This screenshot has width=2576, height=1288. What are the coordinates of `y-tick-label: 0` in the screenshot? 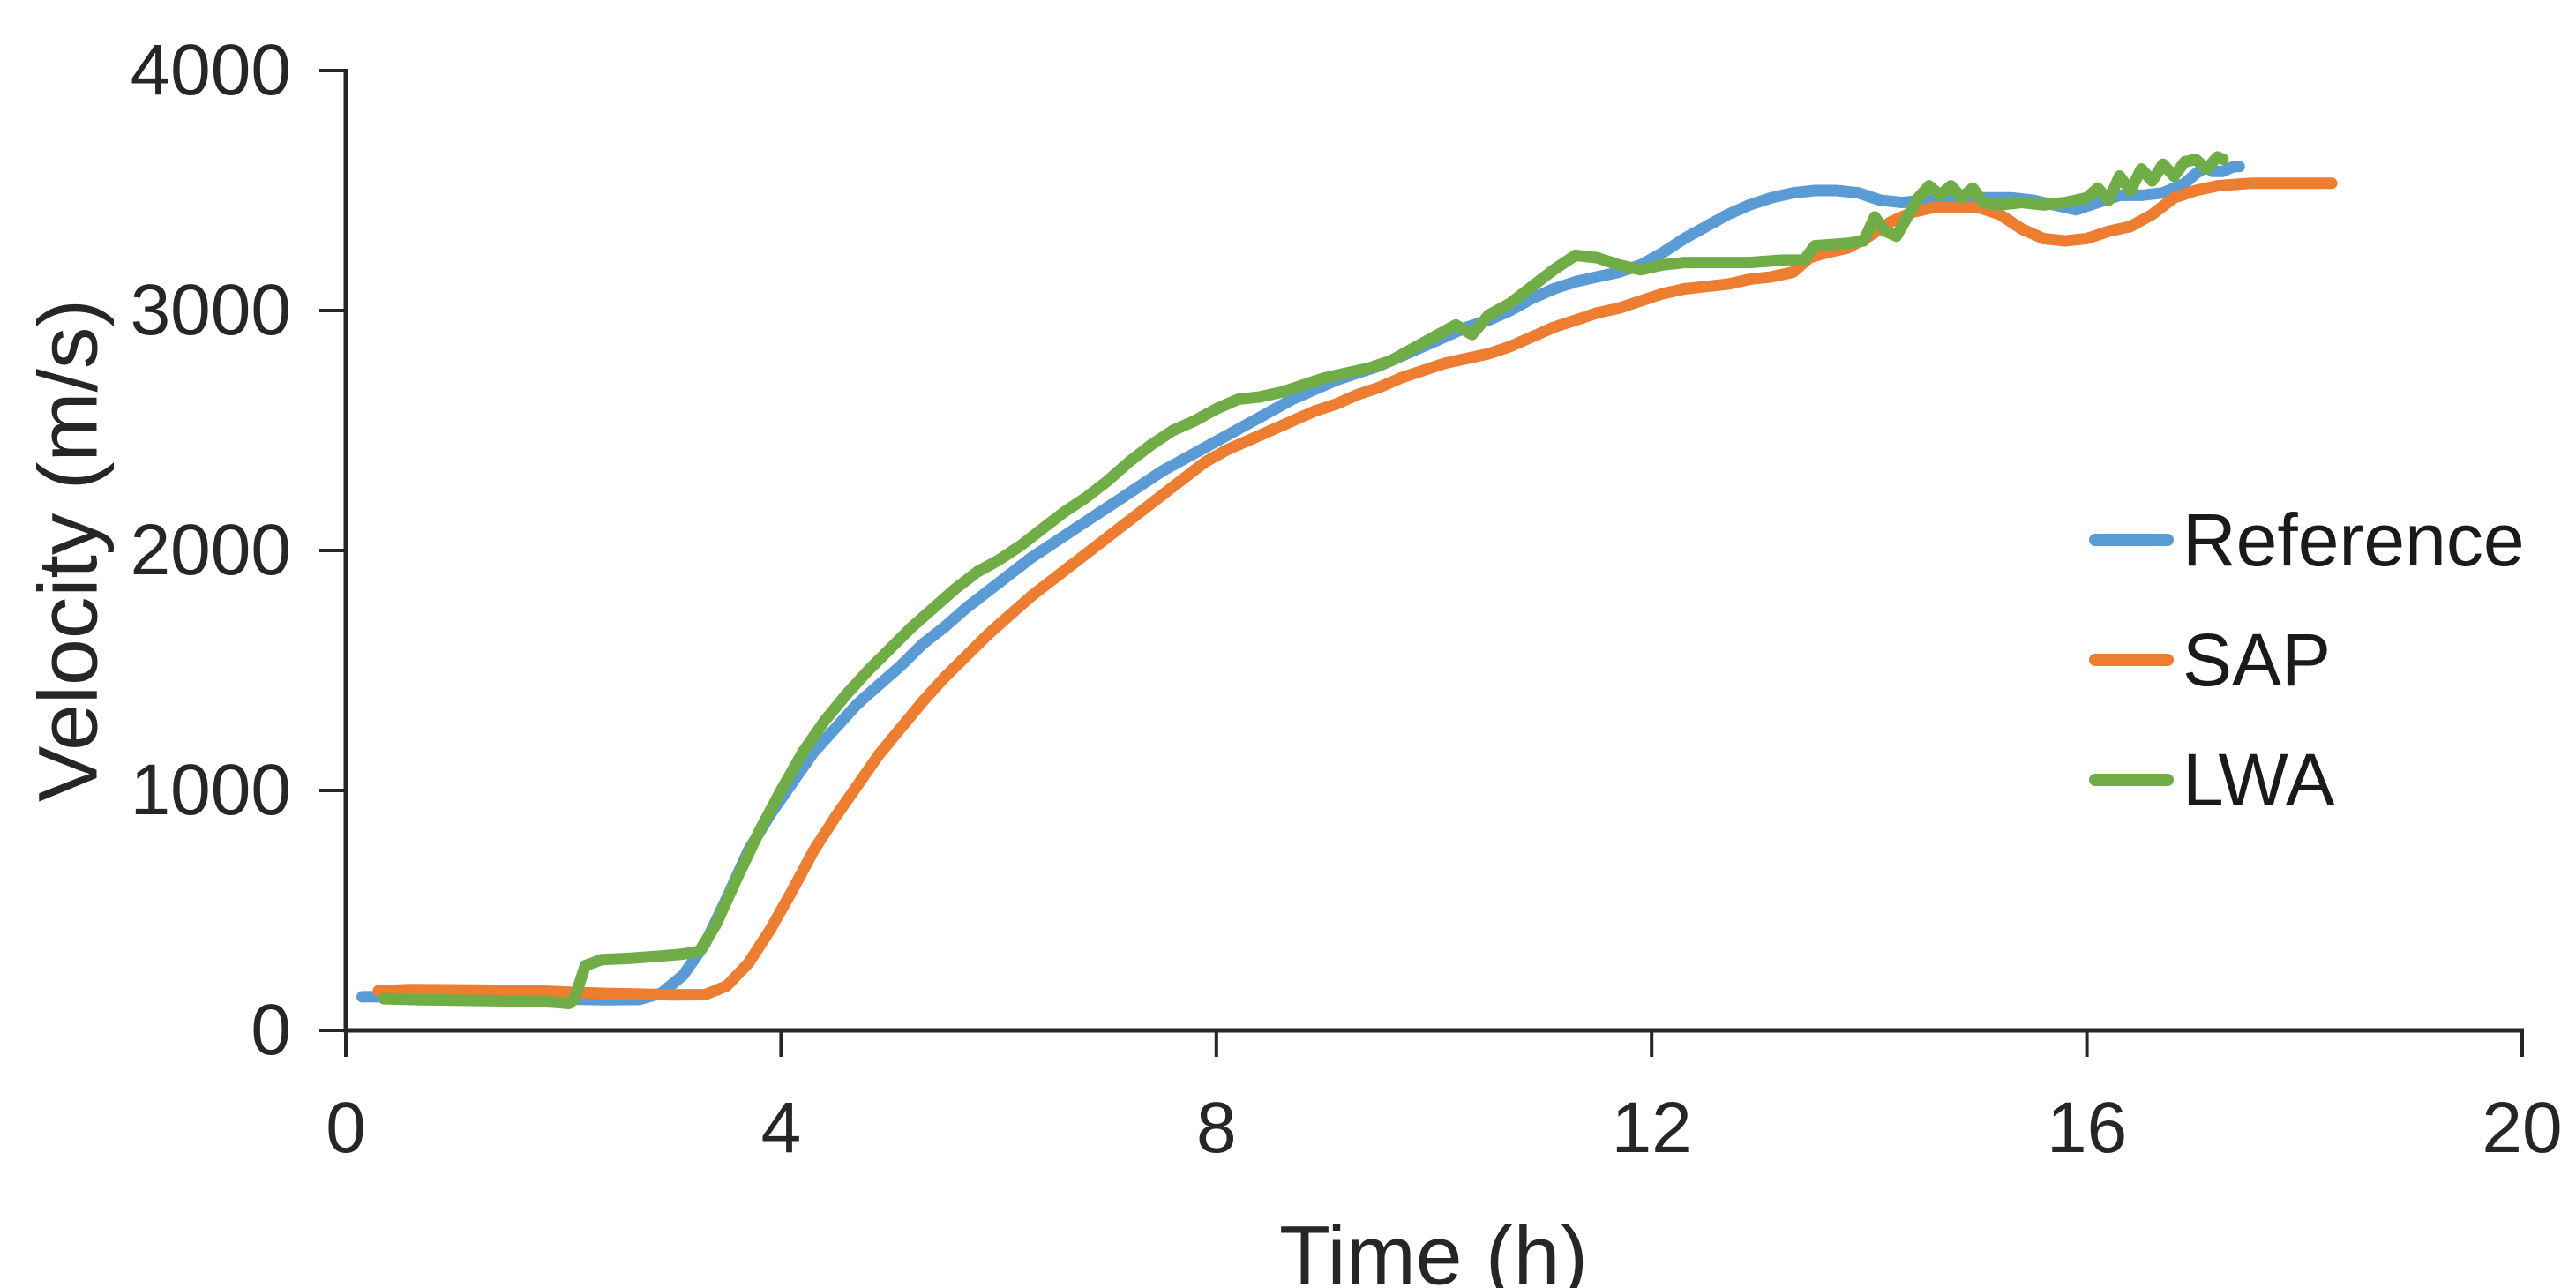 It's located at (271, 1030).